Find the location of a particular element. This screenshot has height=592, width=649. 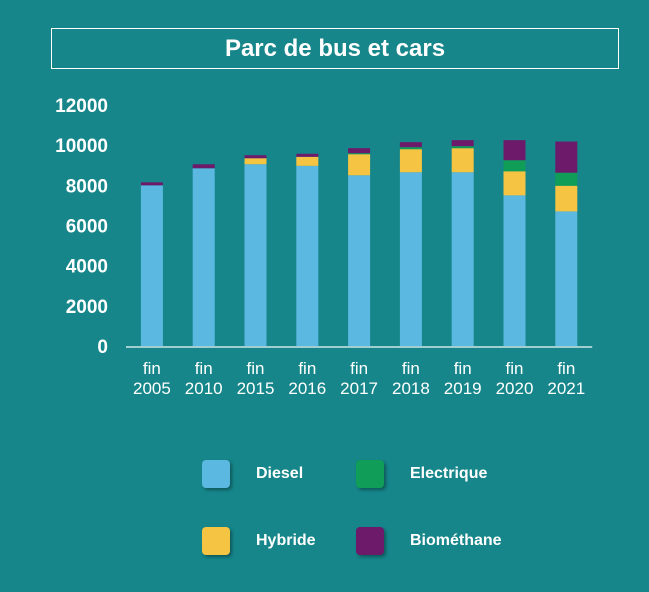

x-tick-label: fin 2021 is located at coordinates (566, 378).